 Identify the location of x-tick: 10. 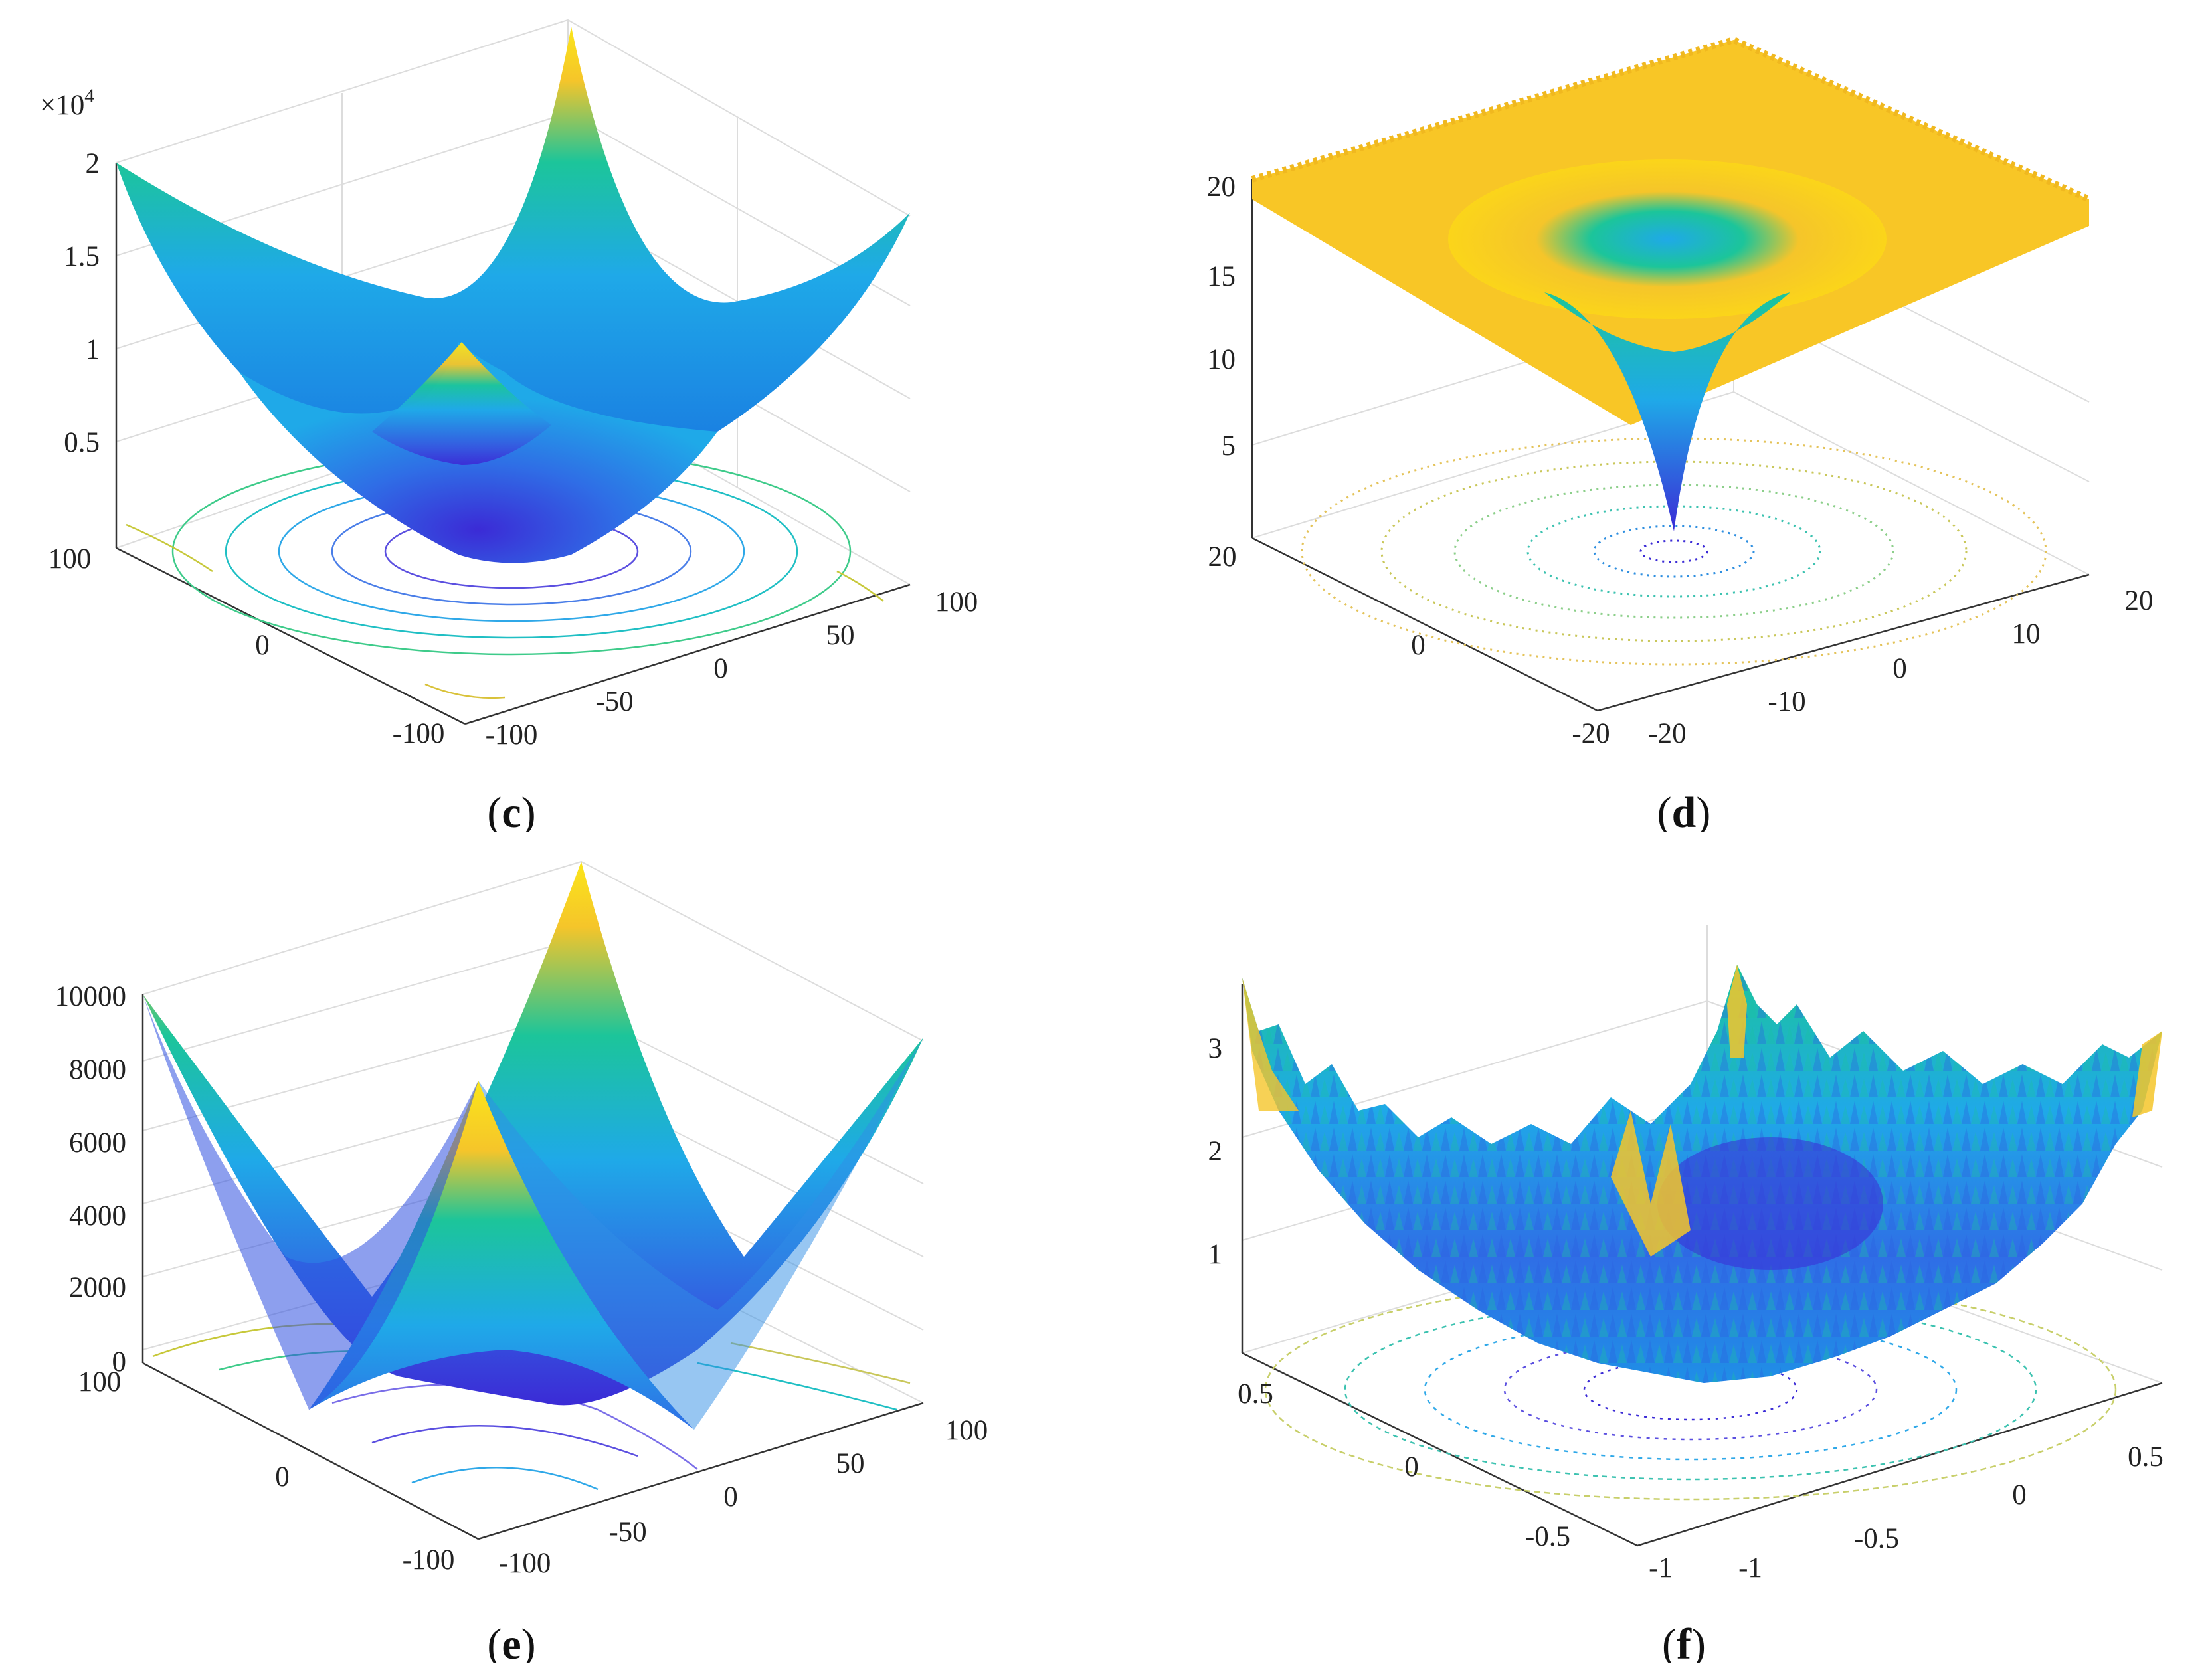
(2026, 634).